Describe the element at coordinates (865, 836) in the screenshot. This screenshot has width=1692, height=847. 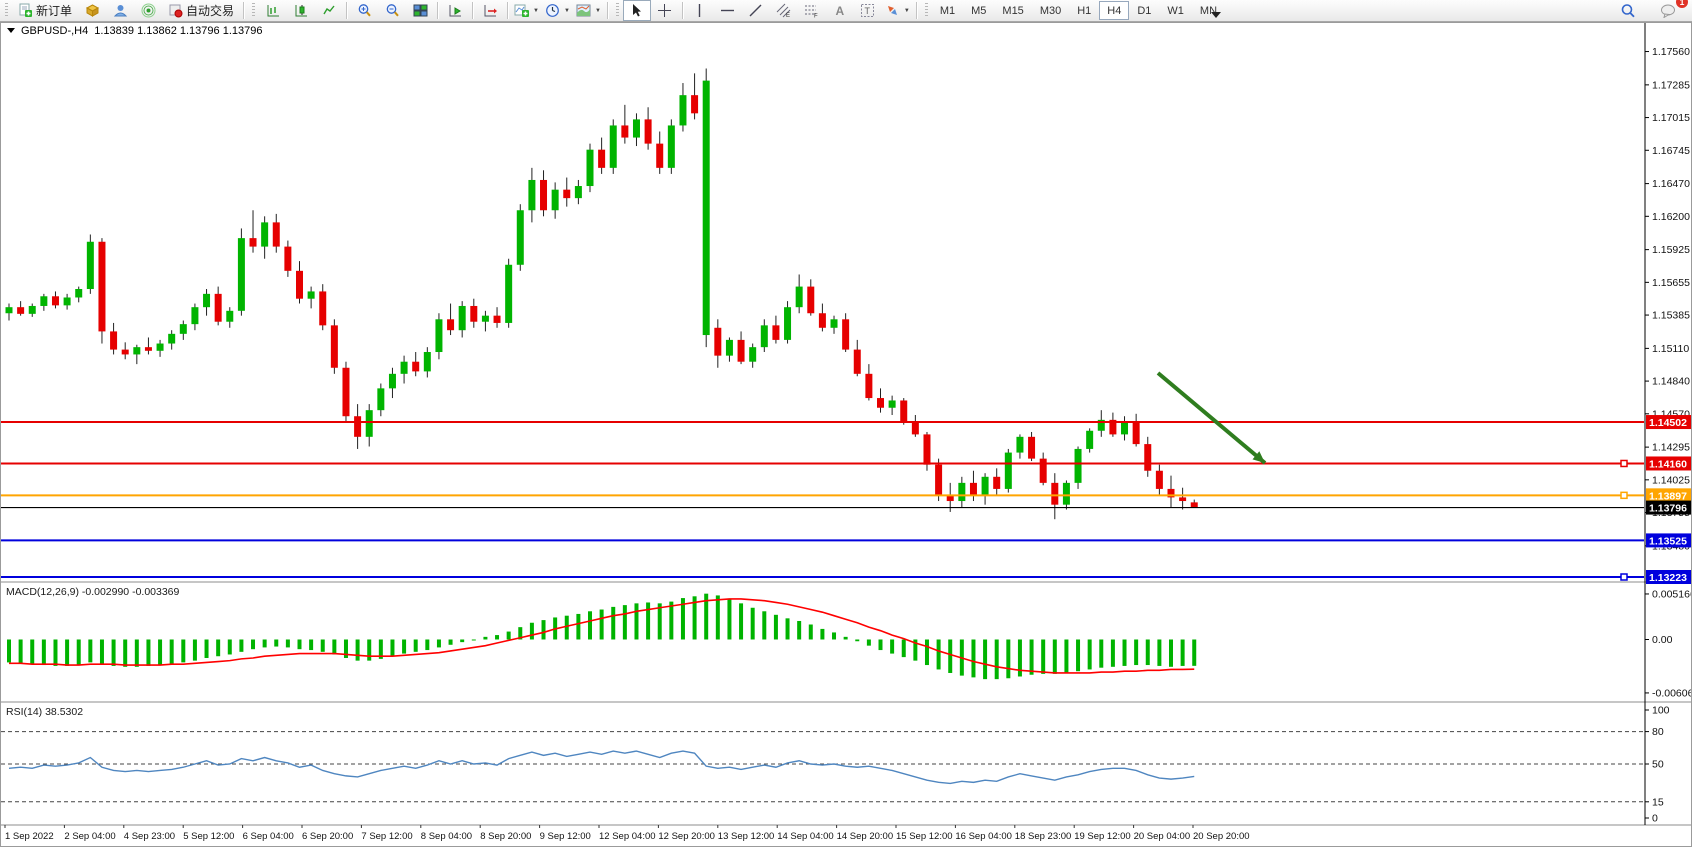
I see `time-tick-label: 14 Sep 20:00` at that location.